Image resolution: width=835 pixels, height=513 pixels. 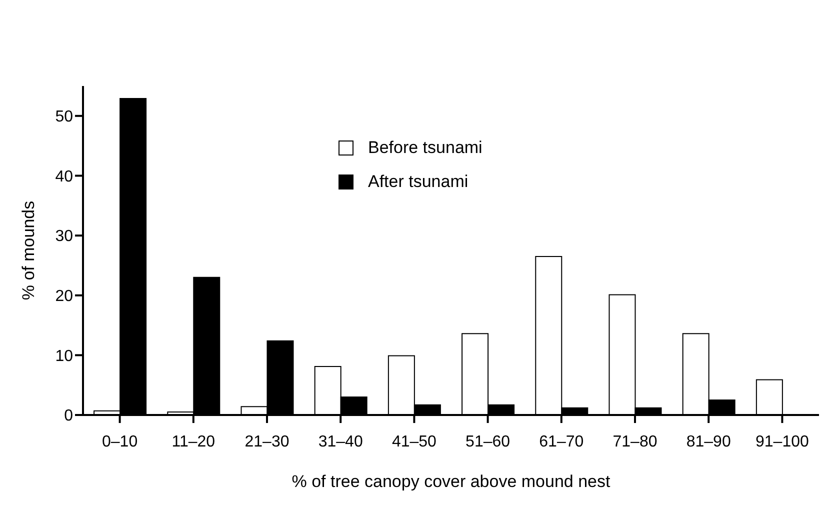 What do you see at coordinates (64, 117) in the screenshot?
I see `y-tick-label: 50` at bounding box center [64, 117].